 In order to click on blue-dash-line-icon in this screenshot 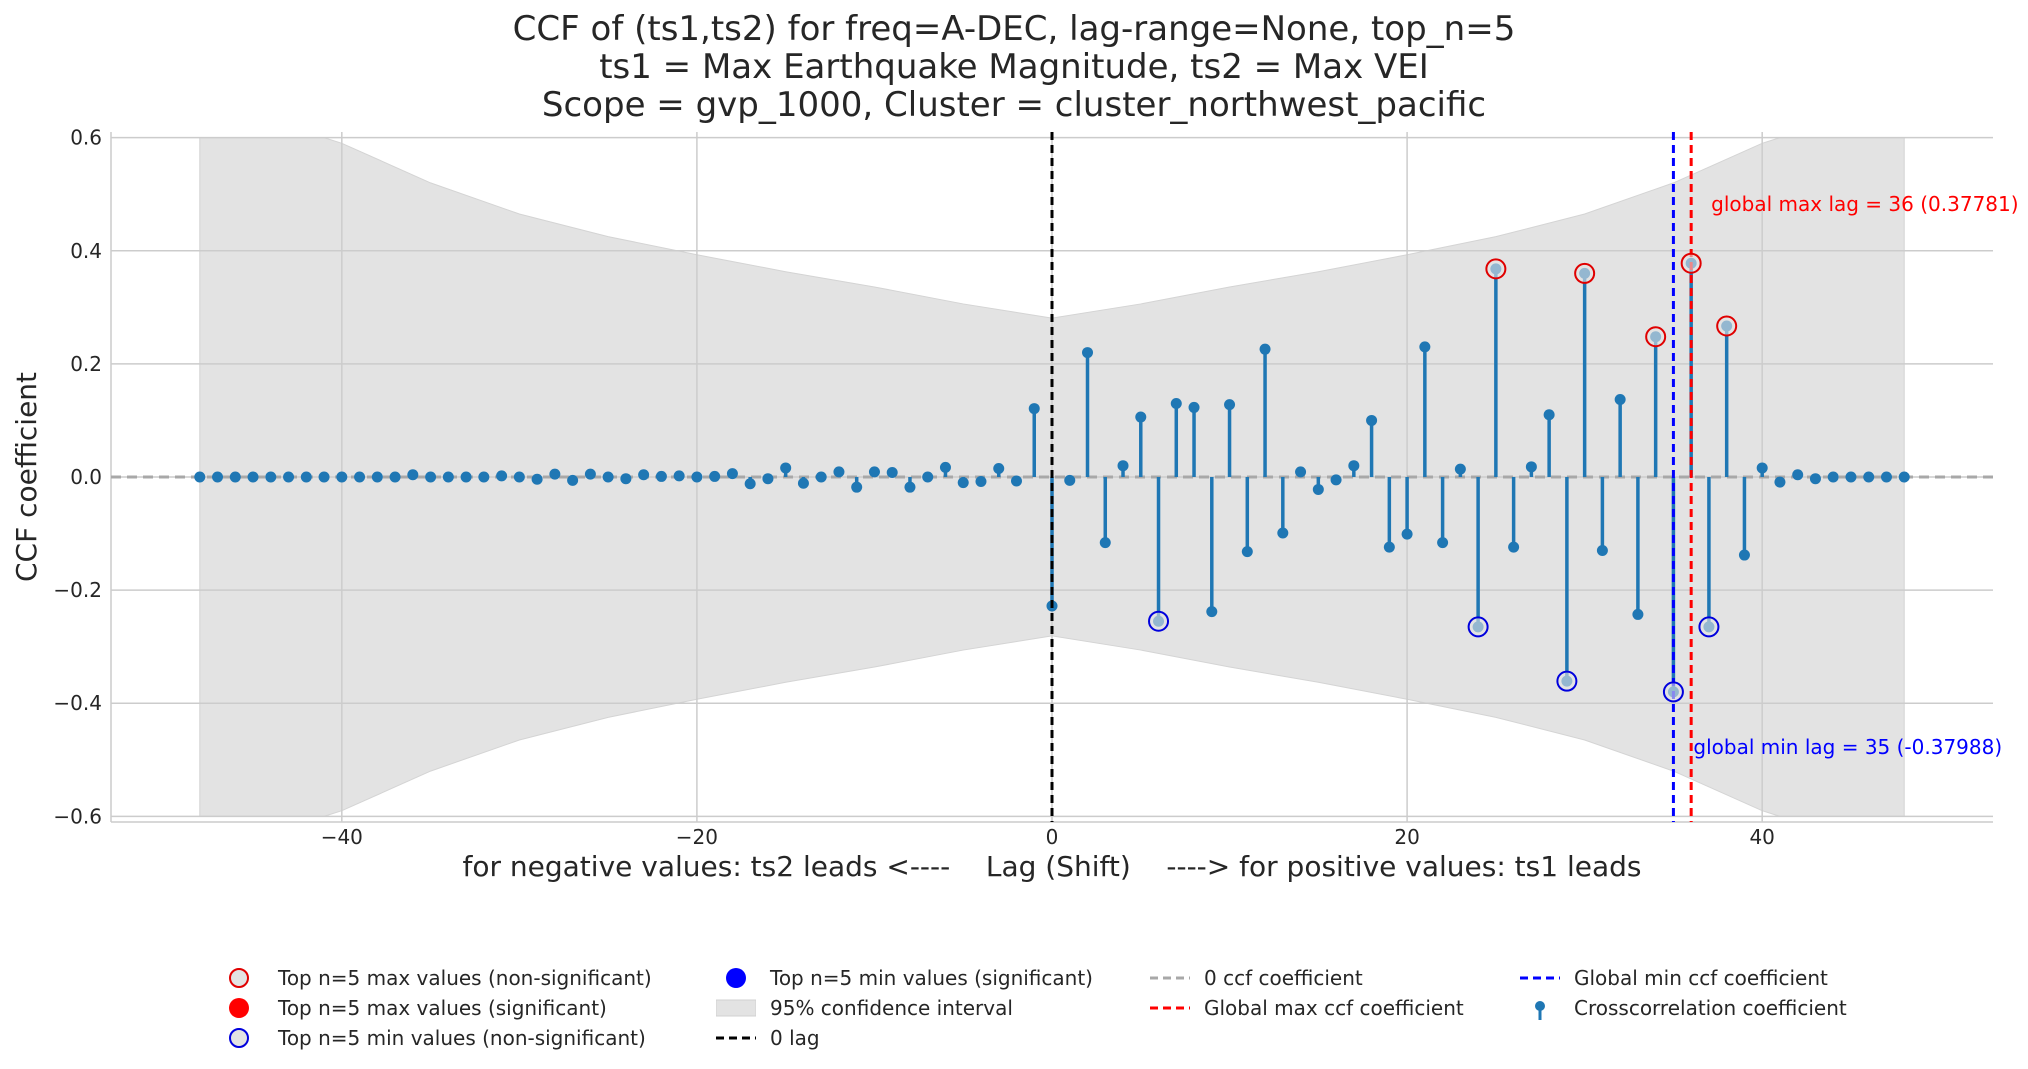, I will do `click(1540, 978)`.